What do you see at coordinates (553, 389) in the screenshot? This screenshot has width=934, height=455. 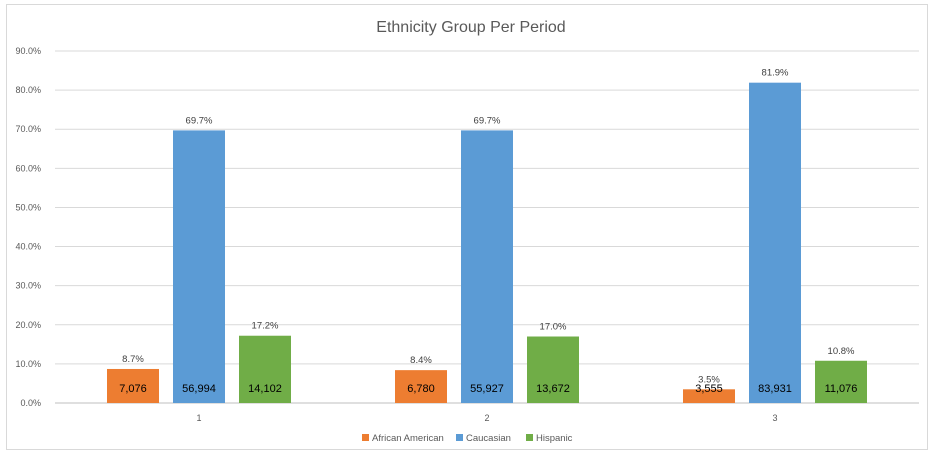 I see `count-label: 13,672` at bounding box center [553, 389].